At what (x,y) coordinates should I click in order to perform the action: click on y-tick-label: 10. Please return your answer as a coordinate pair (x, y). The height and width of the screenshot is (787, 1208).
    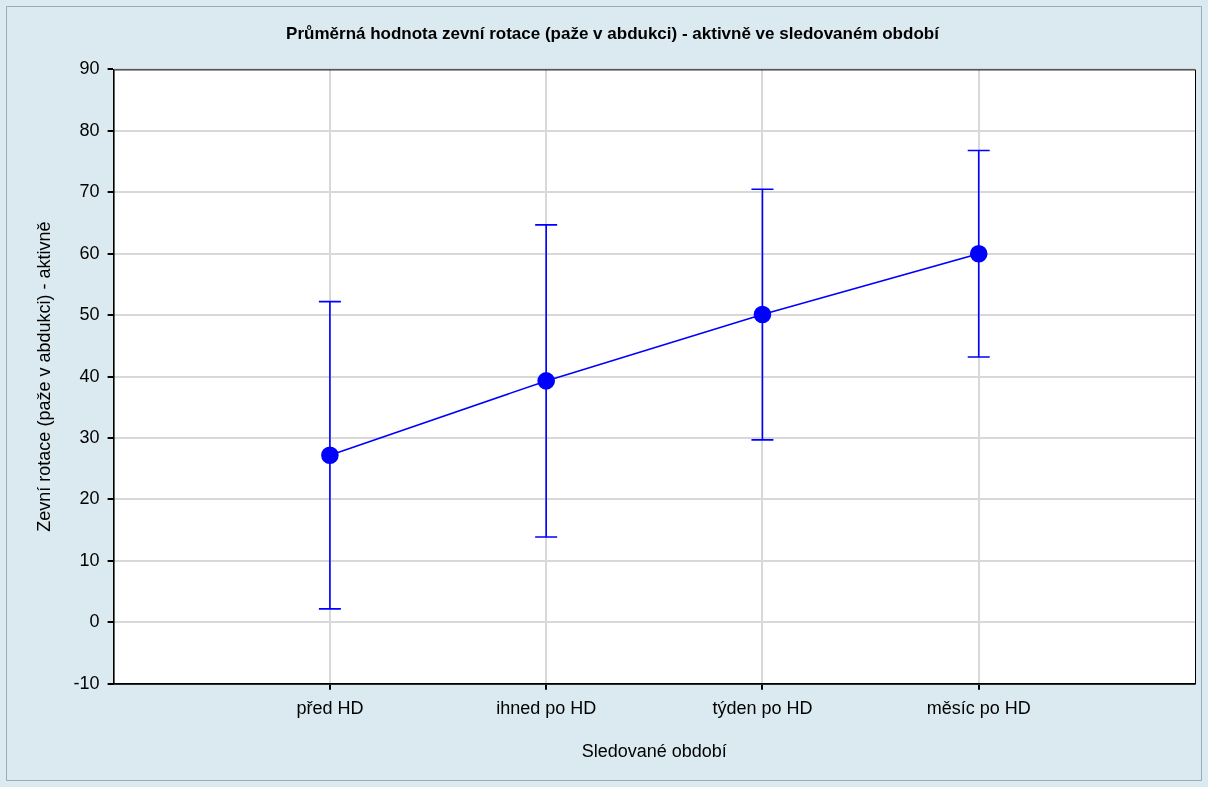
    Looking at the image, I should click on (89, 559).